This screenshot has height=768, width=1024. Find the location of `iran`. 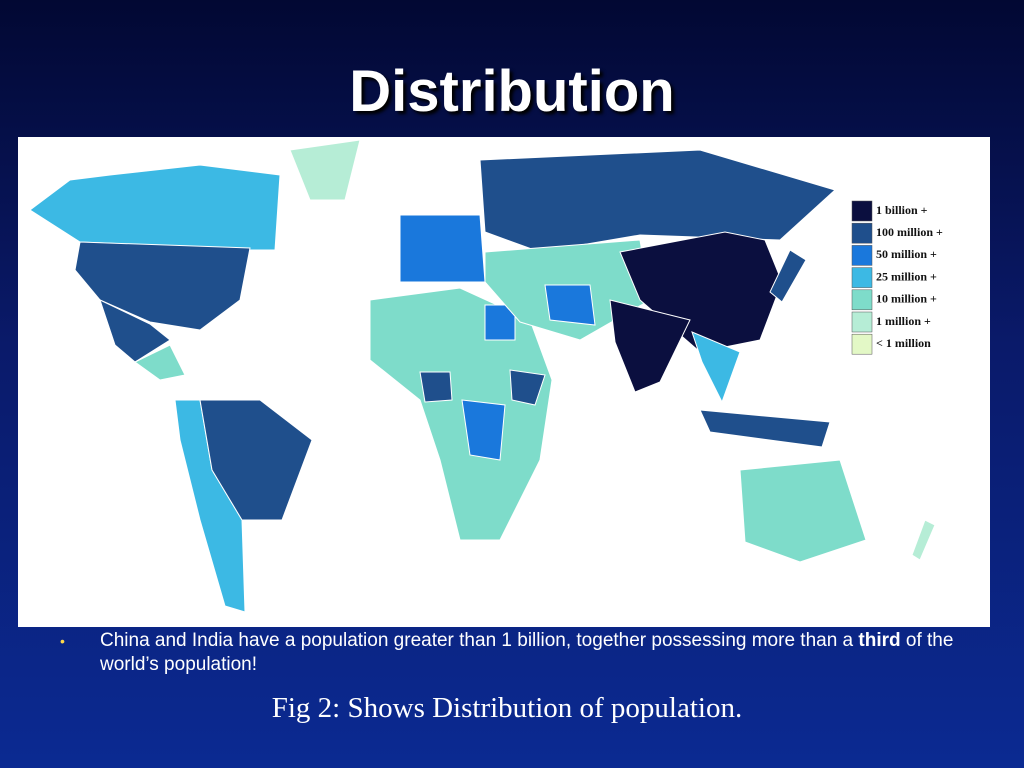

iran is located at coordinates (570, 305).